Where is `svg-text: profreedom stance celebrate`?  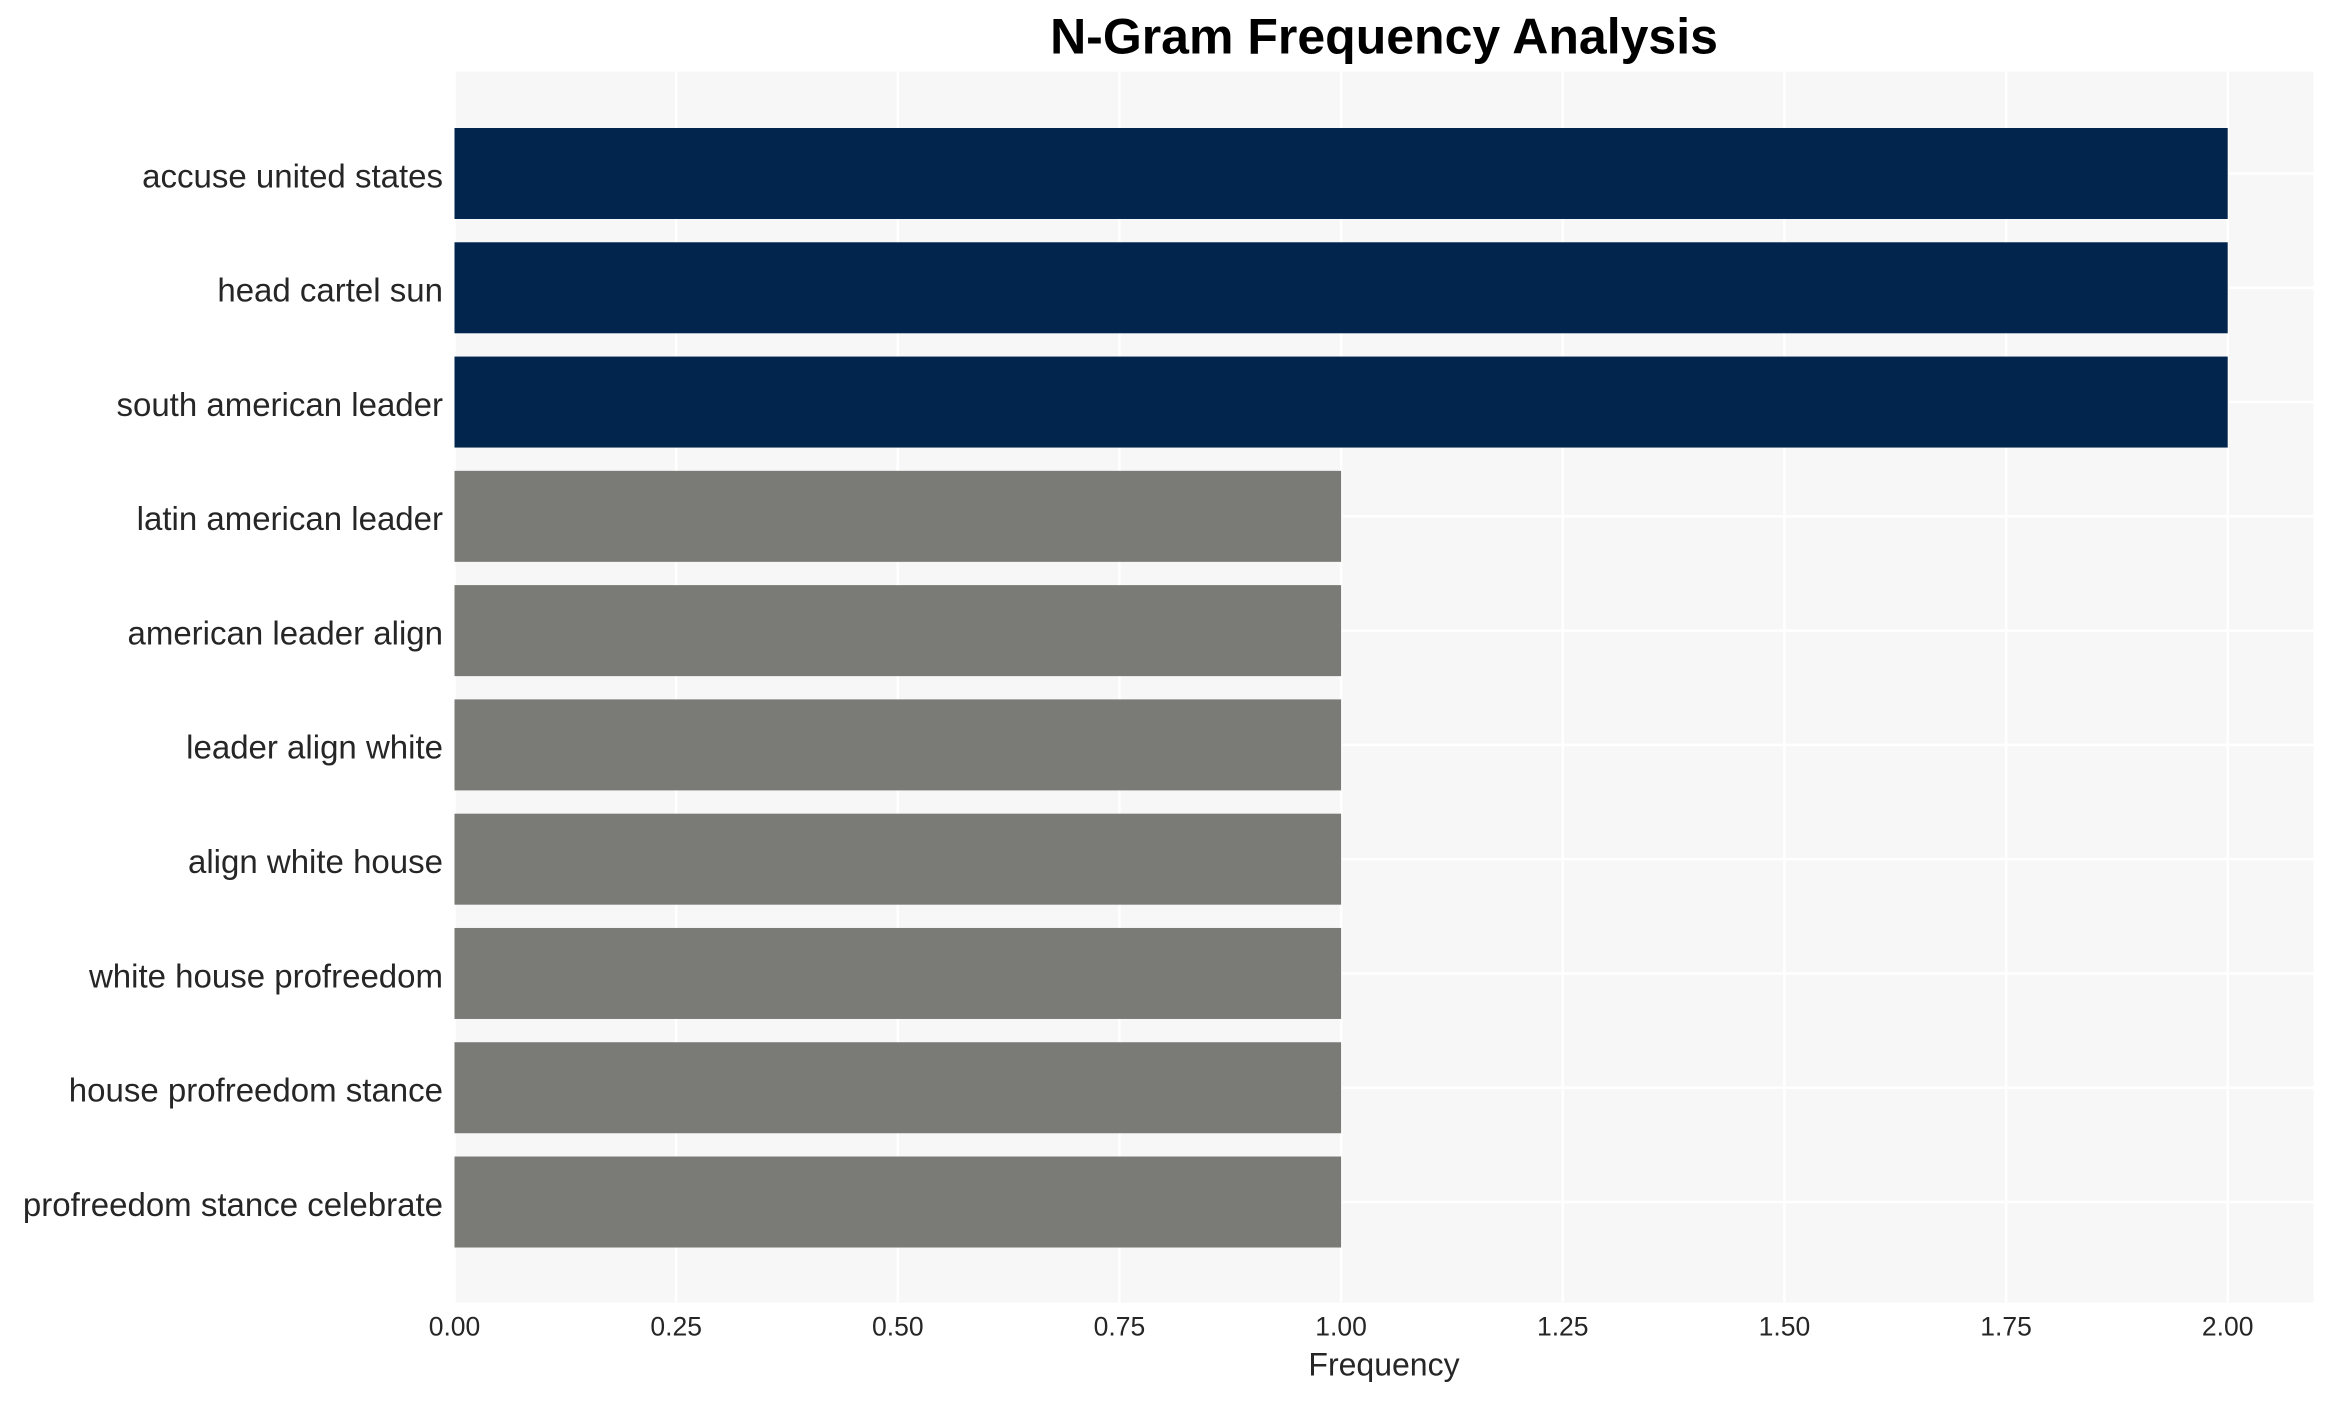
svg-text: profreedom stance celebrate is located at coordinates (233, 1204).